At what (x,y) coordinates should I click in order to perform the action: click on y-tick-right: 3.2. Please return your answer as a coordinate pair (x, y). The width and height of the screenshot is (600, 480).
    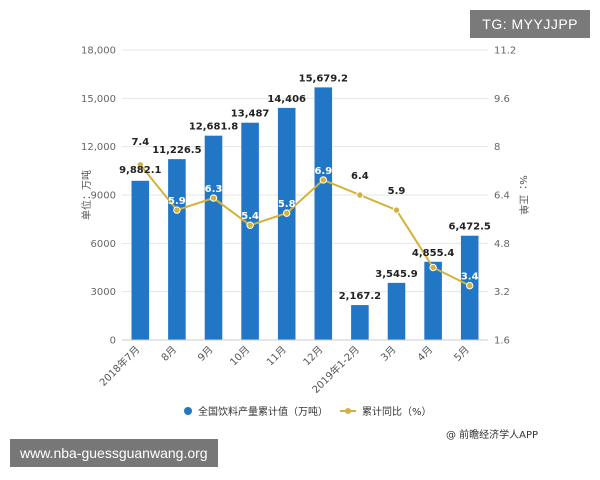
    Looking at the image, I should click on (502, 292).